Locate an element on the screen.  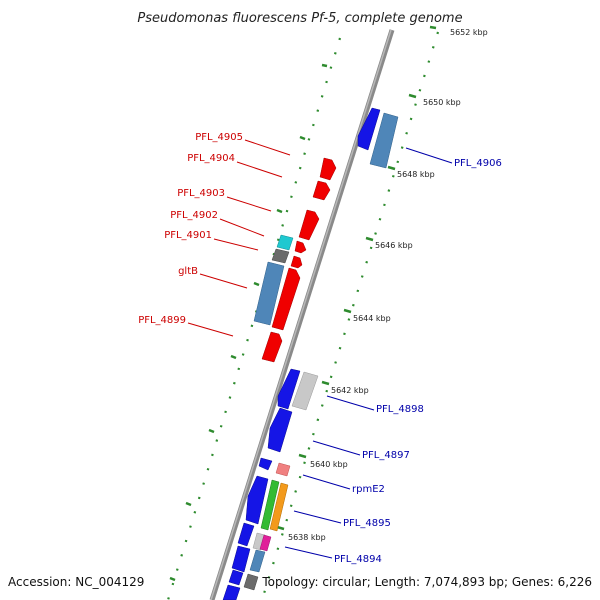
gene-label: PFL_4898 is located at coordinates (400, 409).